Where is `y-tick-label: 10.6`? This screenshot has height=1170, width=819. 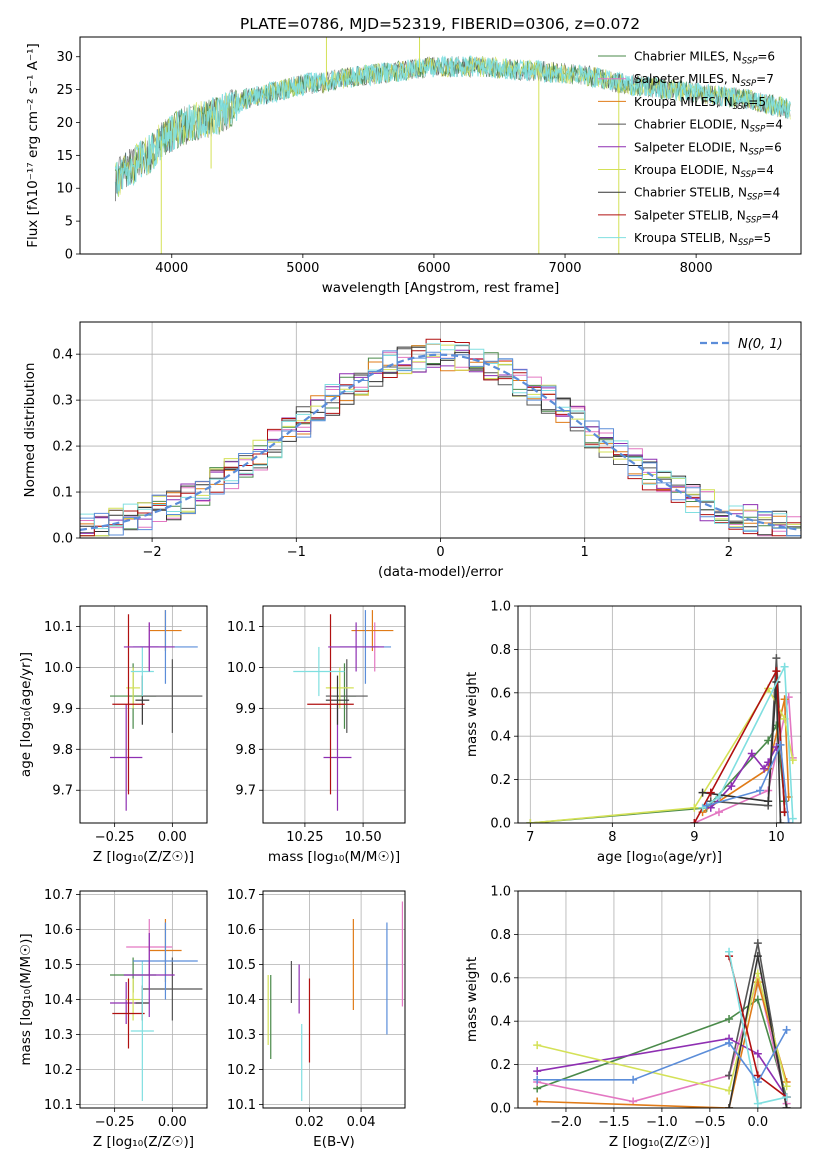 y-tick-label: 10.6 is located at coordinates (241, 930).